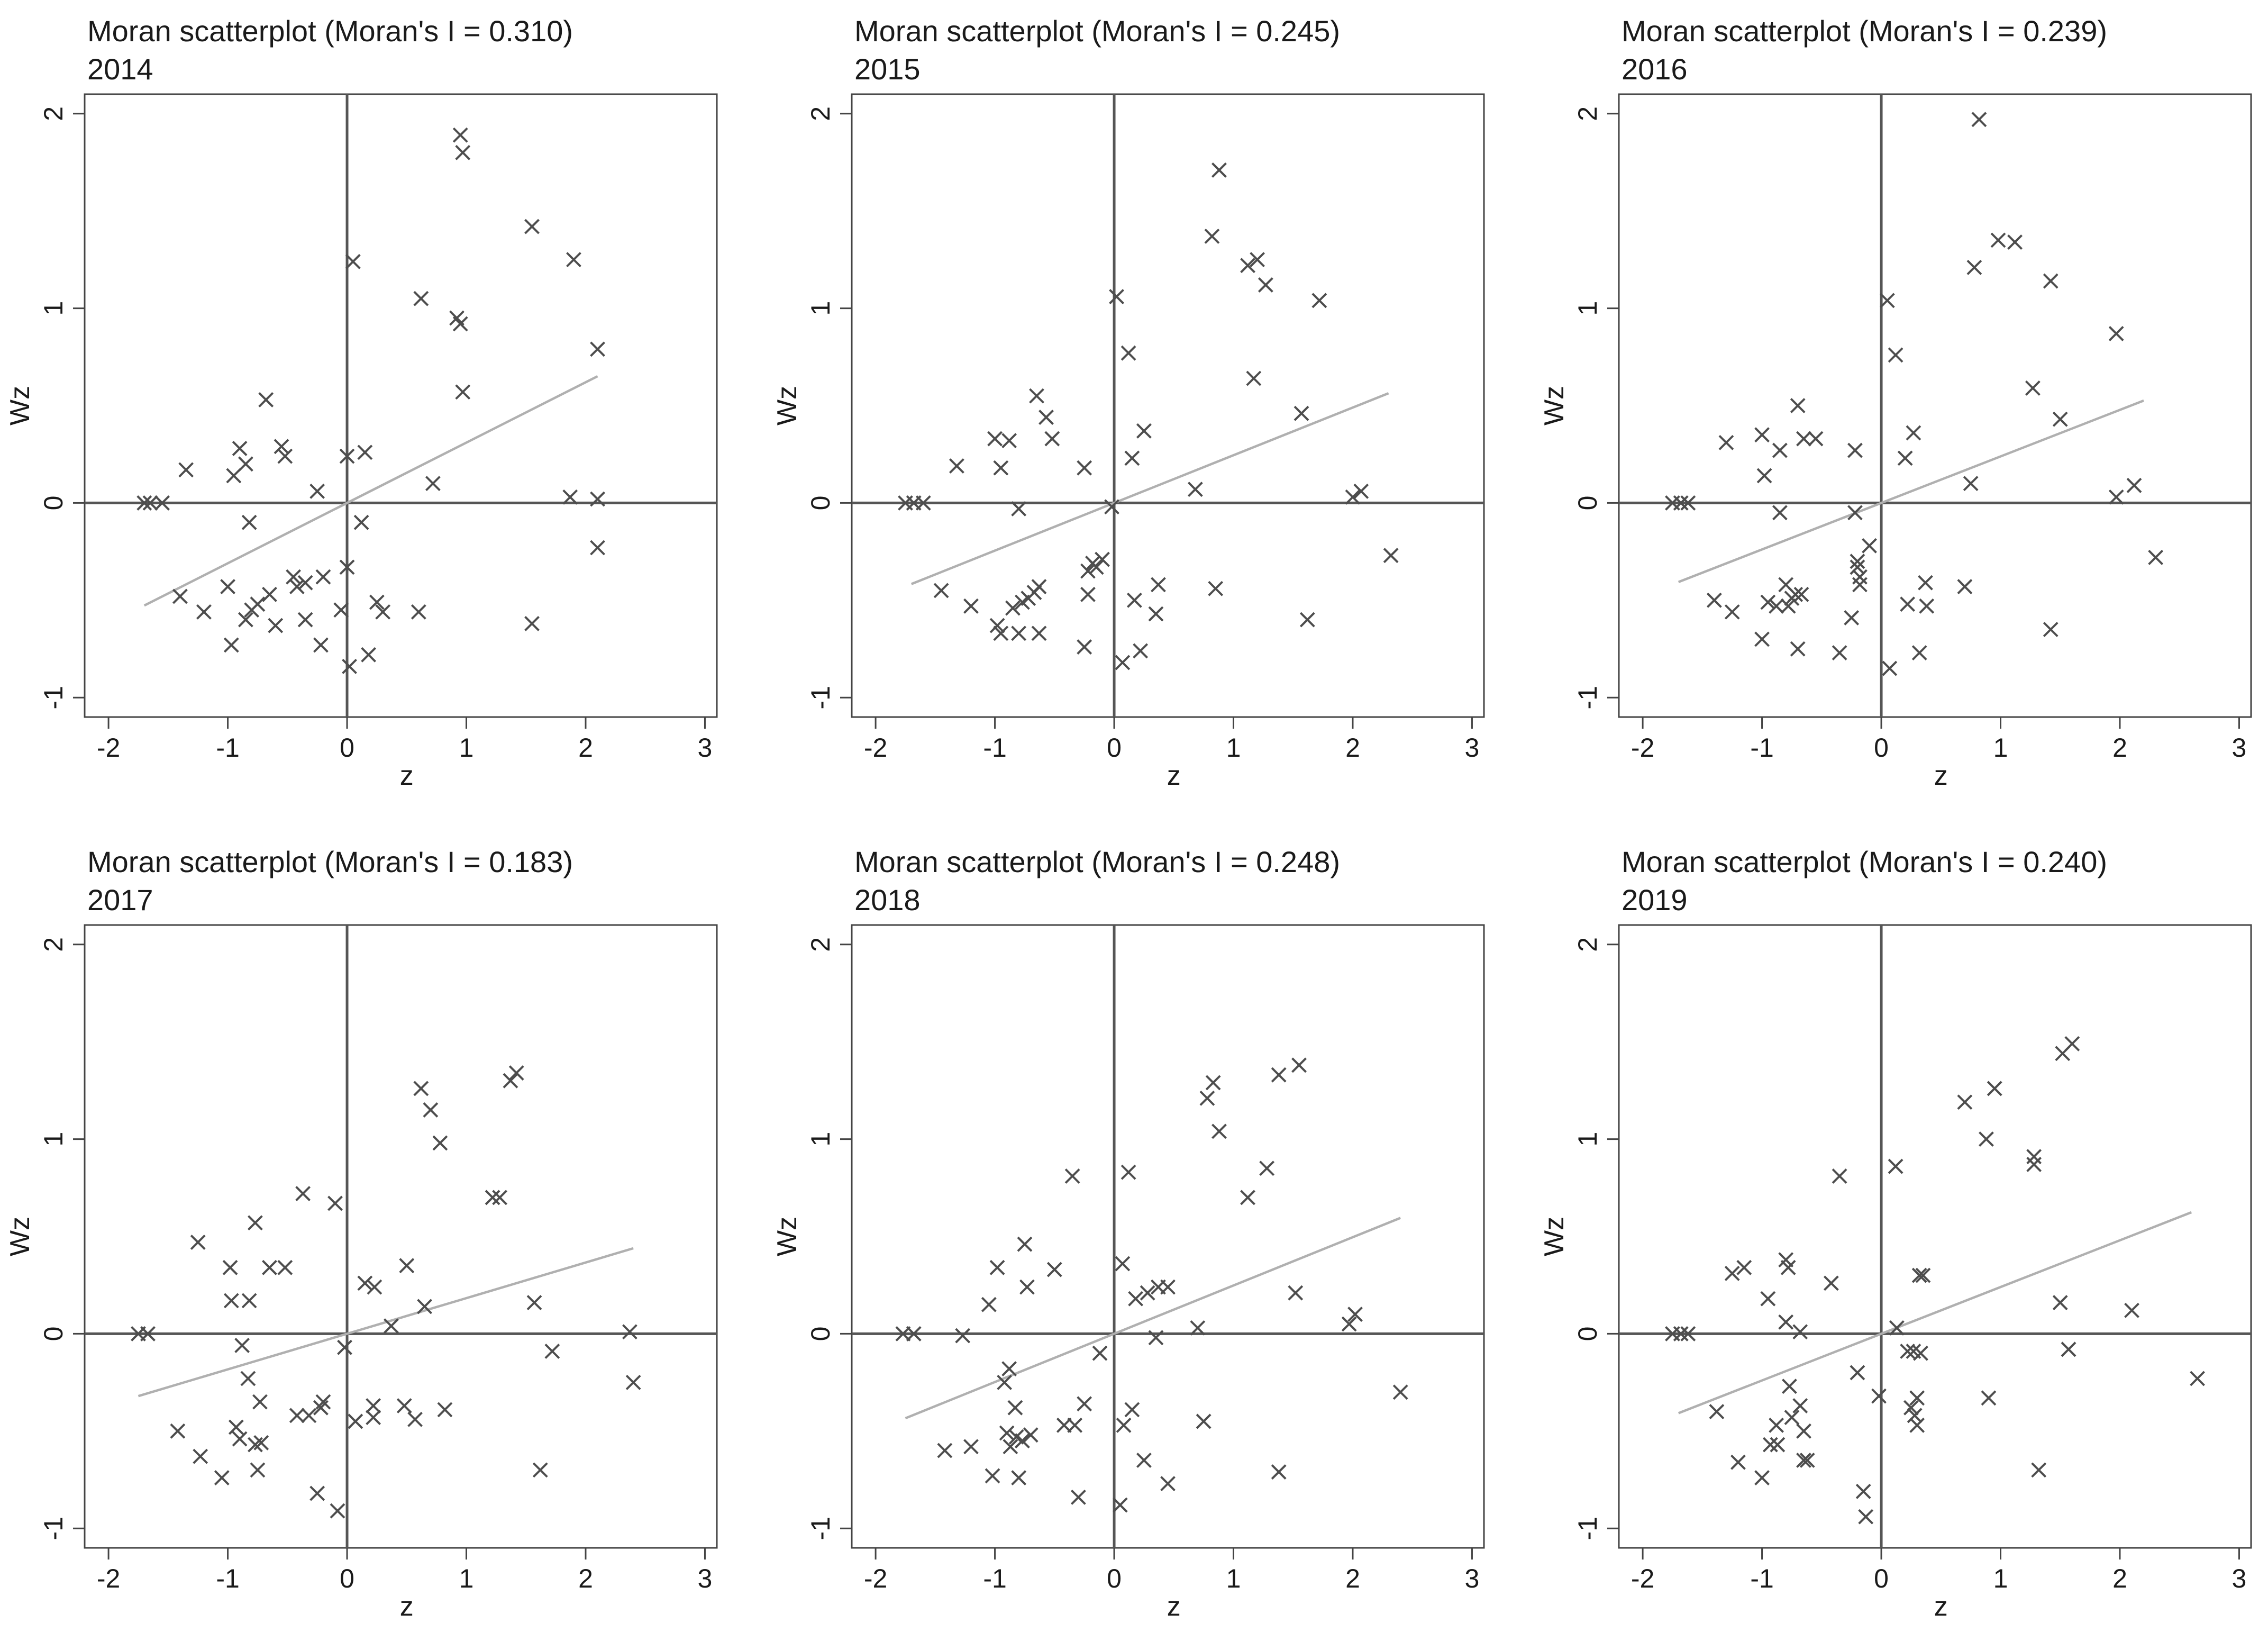  Describe the element at coordinates (2001, 748) in the screenshot. I see `x-tick-label: 1` at that location.